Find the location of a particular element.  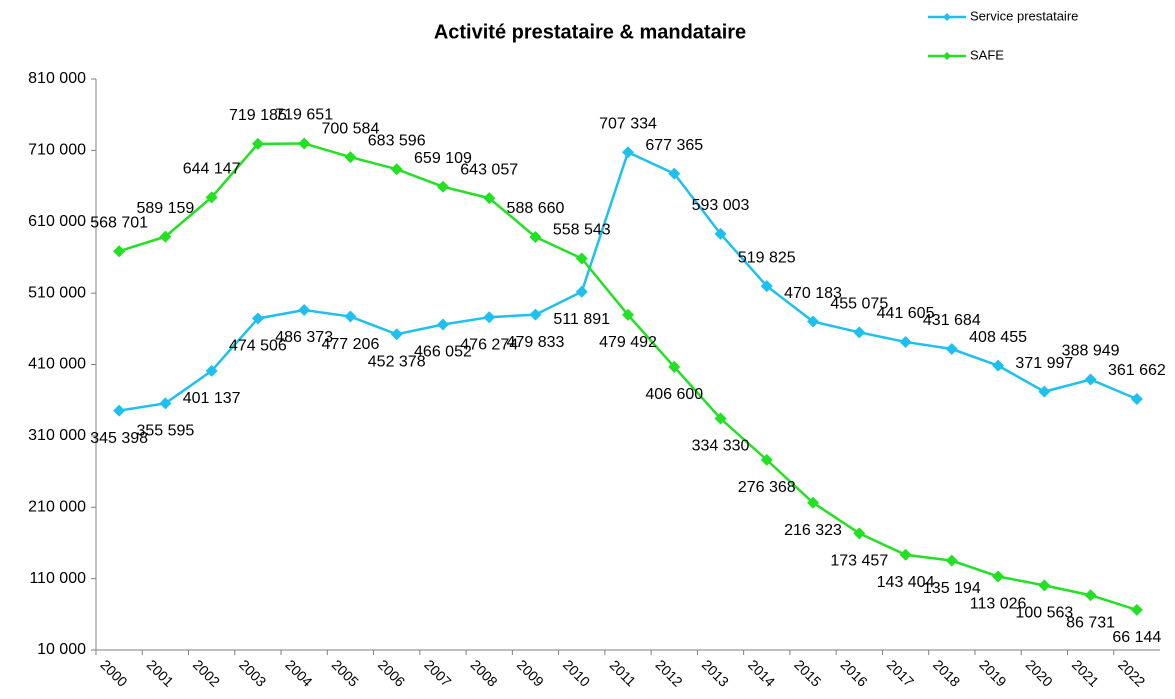

data-label: 173 457 is located at coordinates (859, 561).